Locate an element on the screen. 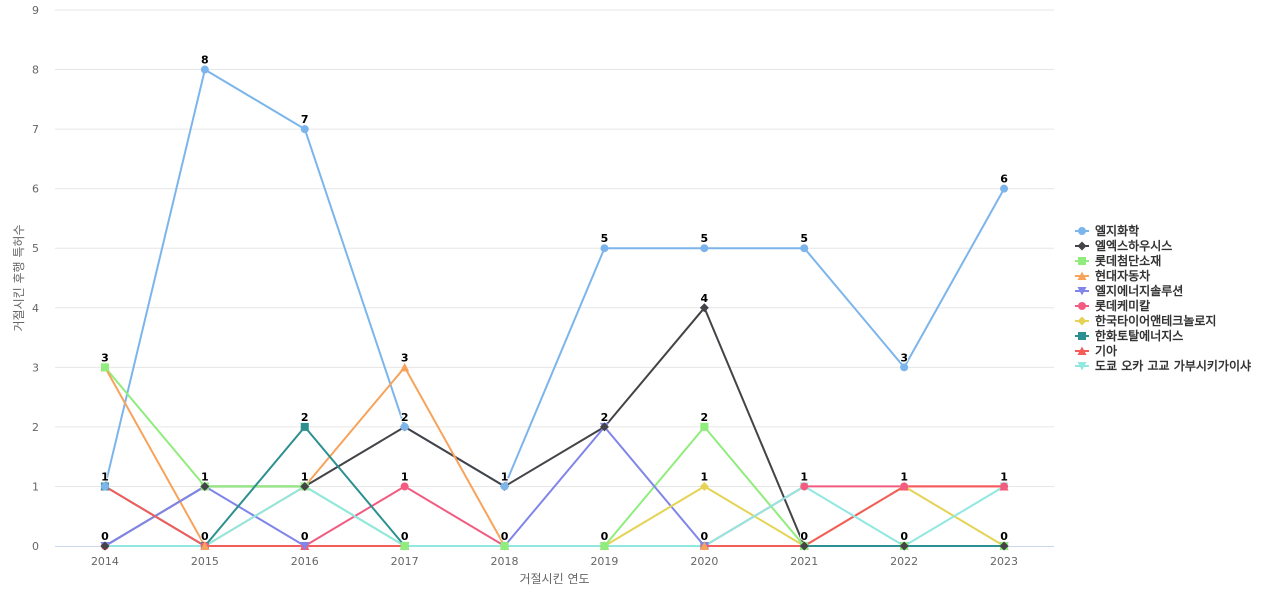 Image resolution: width=1280 pixels, height=600 pixels. x-tick-label: 2018 is located at coordinates (505, 561).